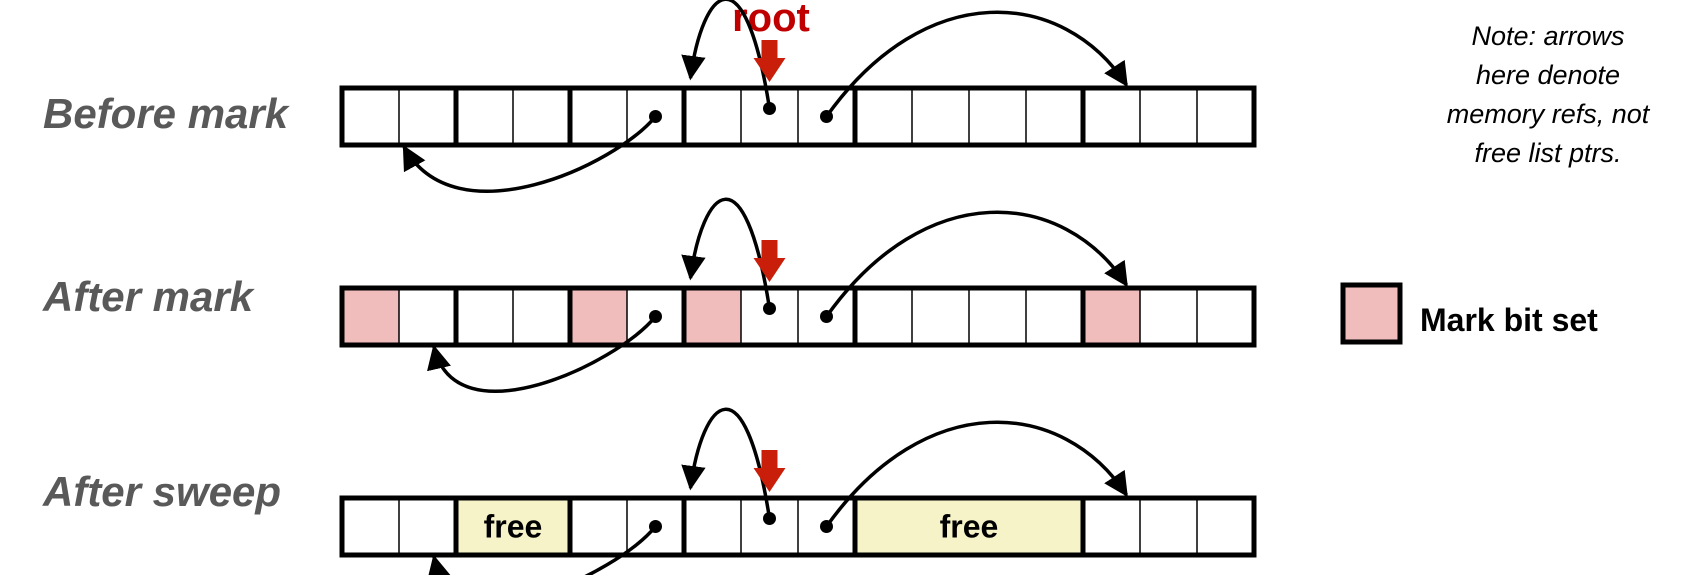 This screenshot has width=1686, height=575. What do you see at coordinates (1371, 313) in the screenshot?
I see `legend-mark-swatch` at bounding box center [1371, 313].